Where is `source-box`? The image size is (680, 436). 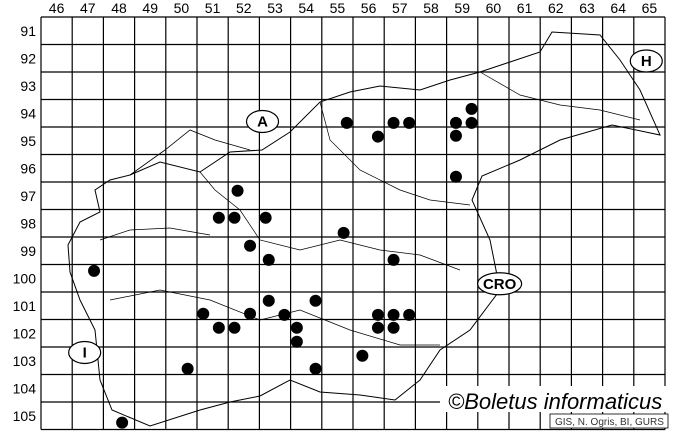
source-box is located at coordinates (609, 421).